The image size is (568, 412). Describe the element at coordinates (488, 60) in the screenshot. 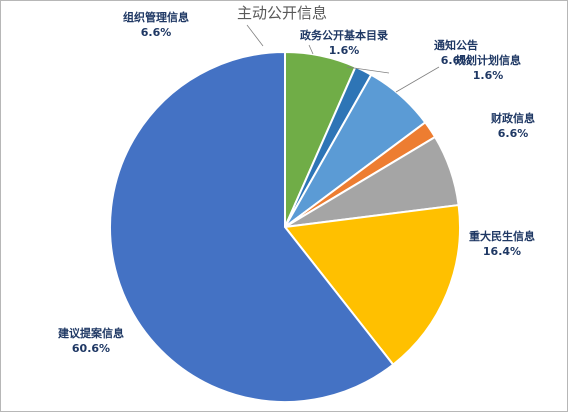

I see `slice-name-label: 规划计划信息` at that location.